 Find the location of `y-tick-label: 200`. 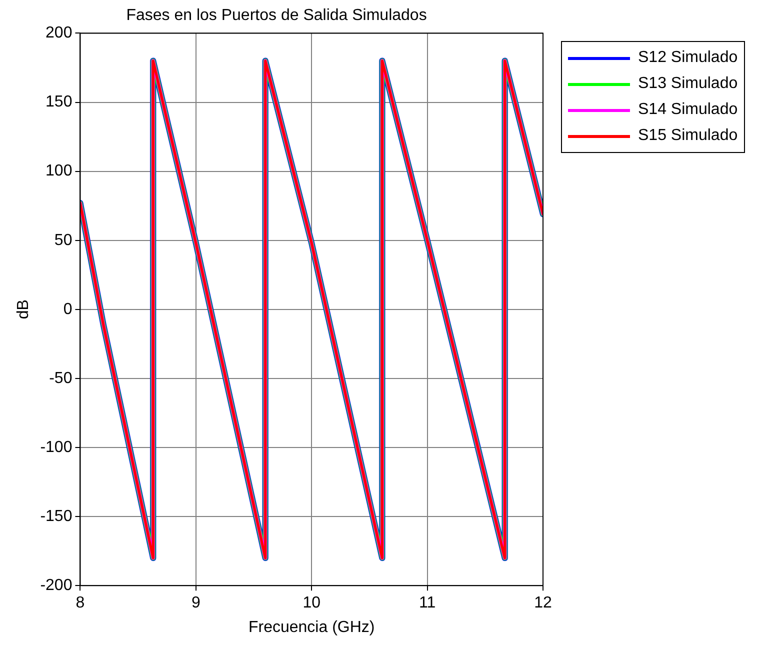

y-tick-label: 200 is located at coordinates (59, 33).